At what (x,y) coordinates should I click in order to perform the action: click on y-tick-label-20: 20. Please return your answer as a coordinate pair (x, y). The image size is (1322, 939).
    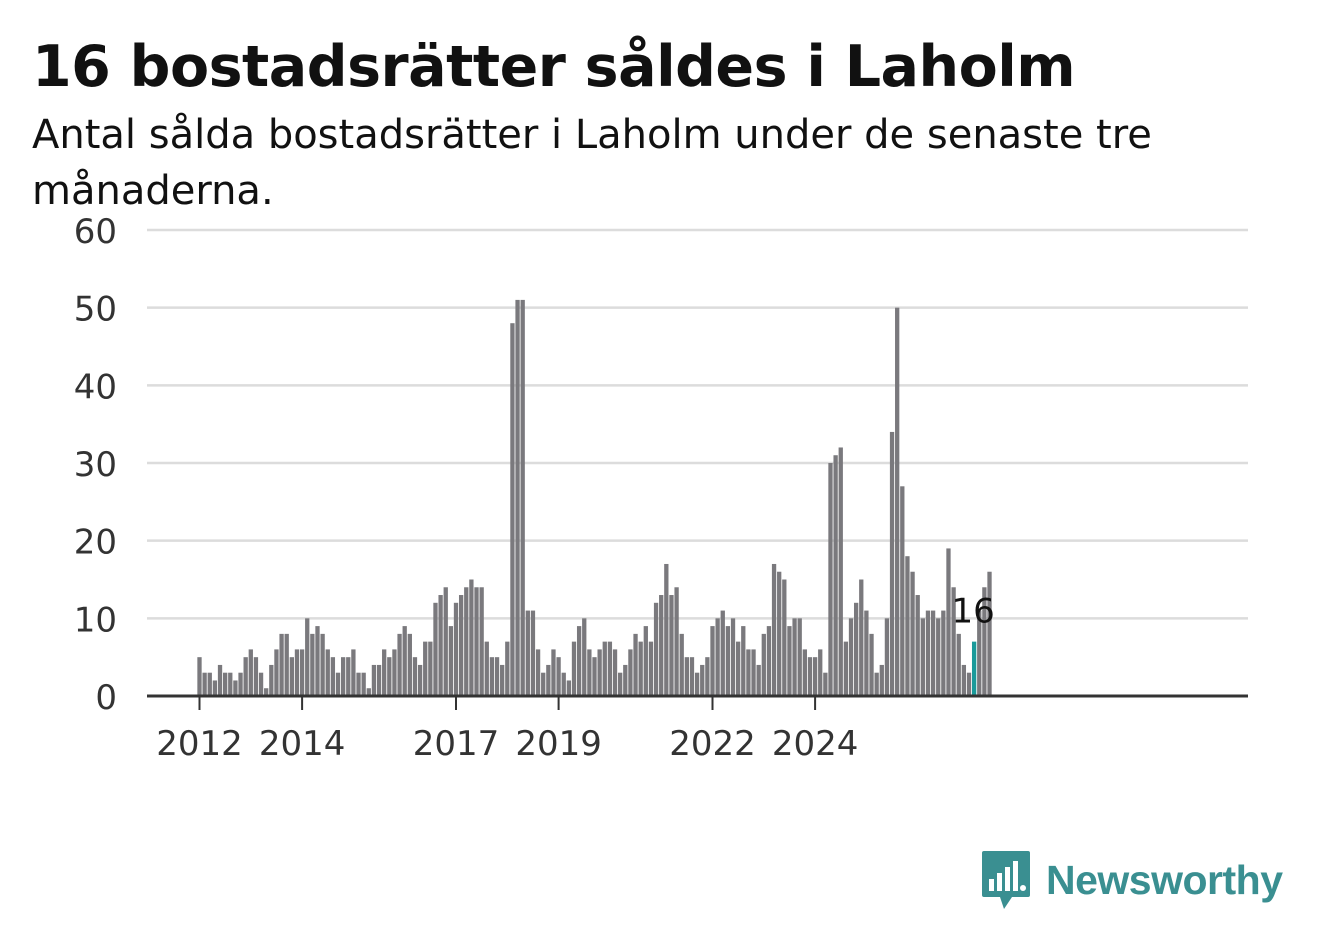
    Looking at the image, I should click on (95, 543).